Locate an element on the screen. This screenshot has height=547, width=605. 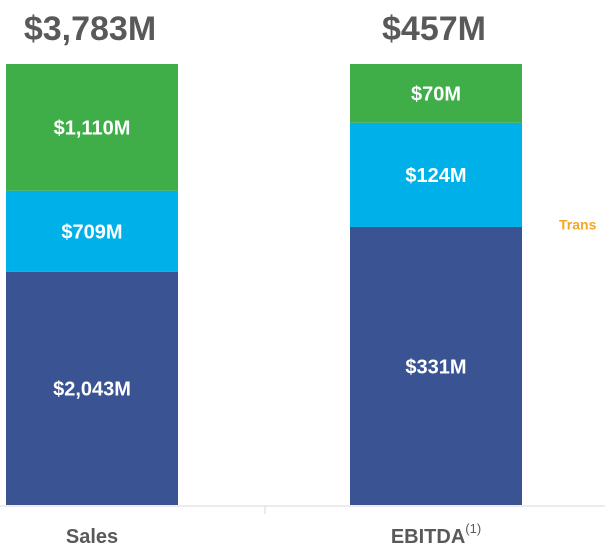
data-label: $331M is located at coordinates (435, 367).